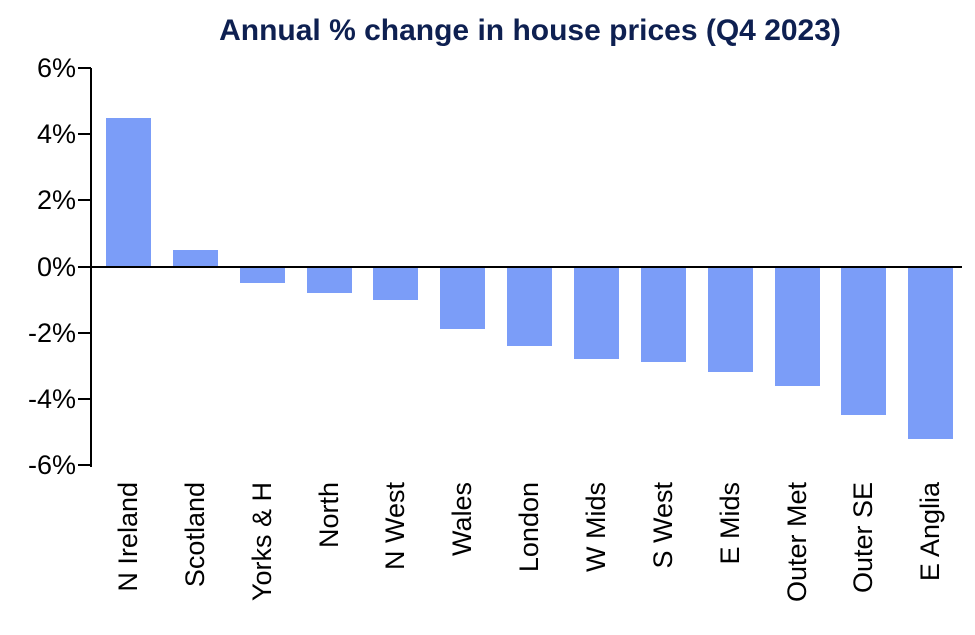 The width and height of the screenshot is (975, 635). What do you see at coordinates (529, 527) in the screenshot?
I see `x-label-london: London` at bounding box center [529, 527].